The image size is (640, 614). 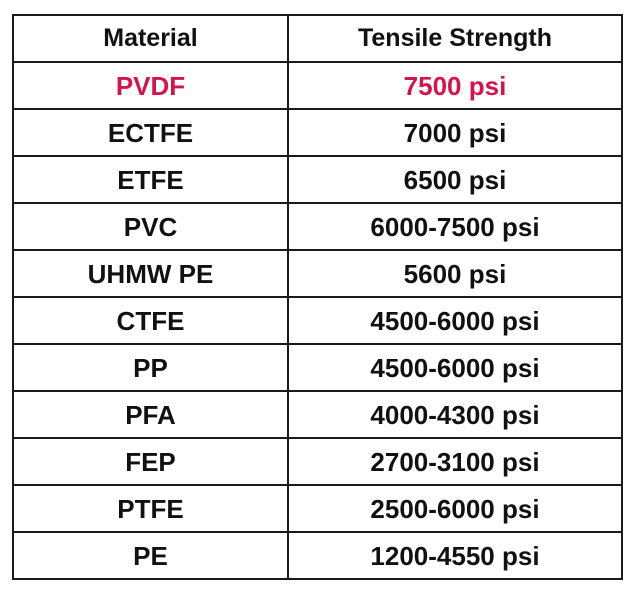 What do you see at coordinates (150, 226) in the screenshot?
I see `material-cell: PVC` at bounding box center [150, 226].